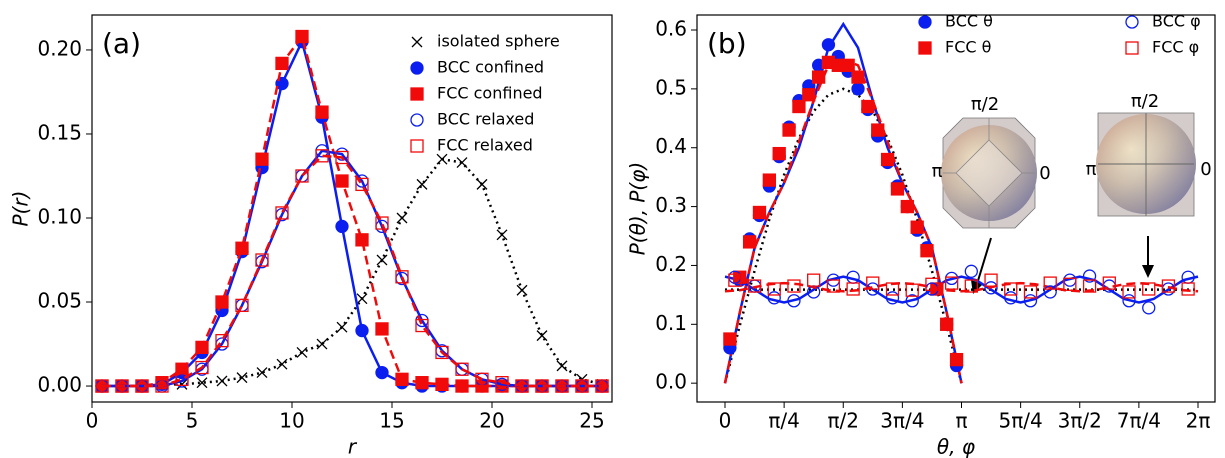 This screenshot has width=1225, height=458. Describe the element at coordinates (1021, 421) in the screenshot. I see `x-tick-label: 5π/4` at that location.